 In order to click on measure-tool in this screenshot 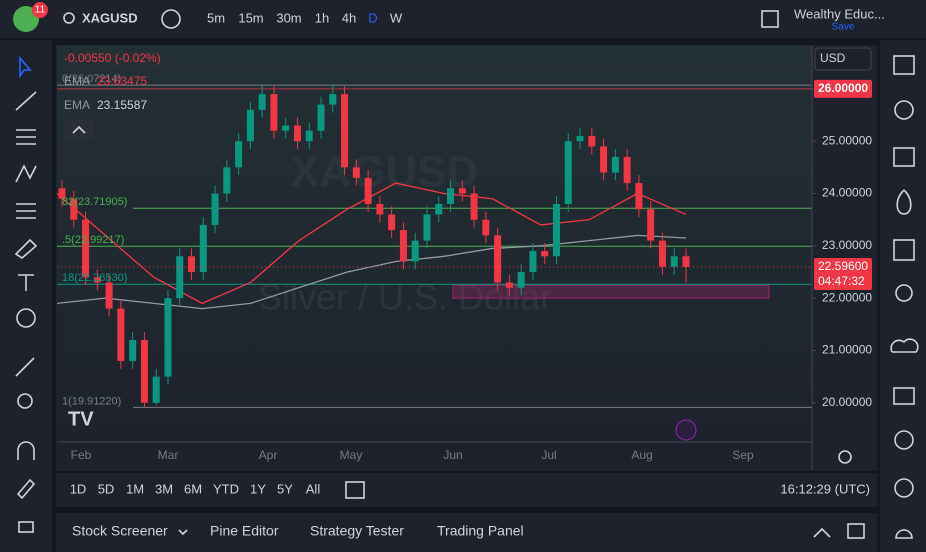, I will do `click(25, 367)`.